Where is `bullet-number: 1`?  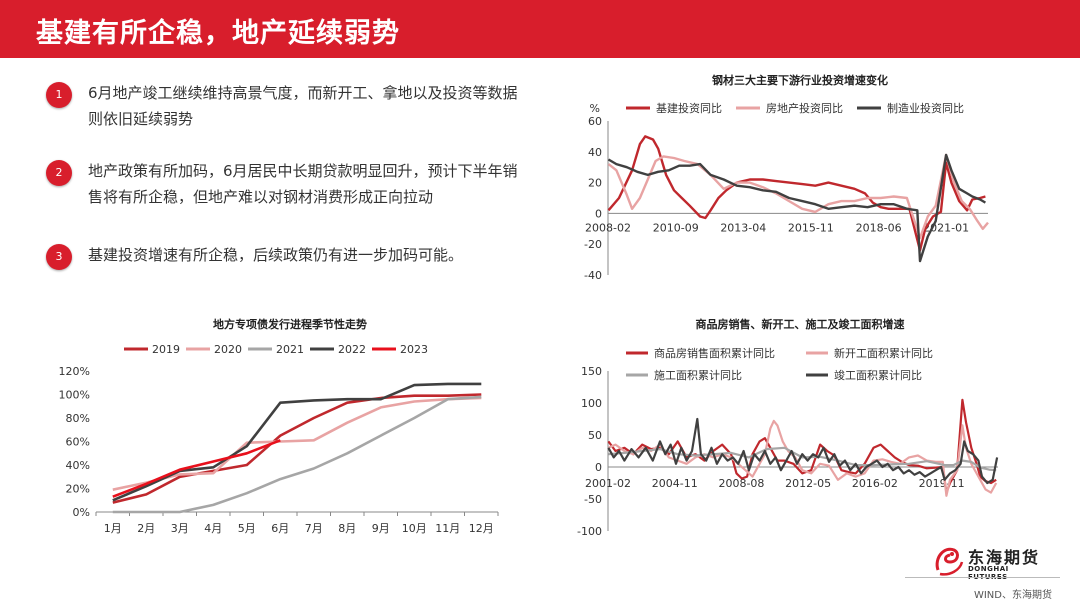
bullet-number: 1 is located at coordinates (59, 95).